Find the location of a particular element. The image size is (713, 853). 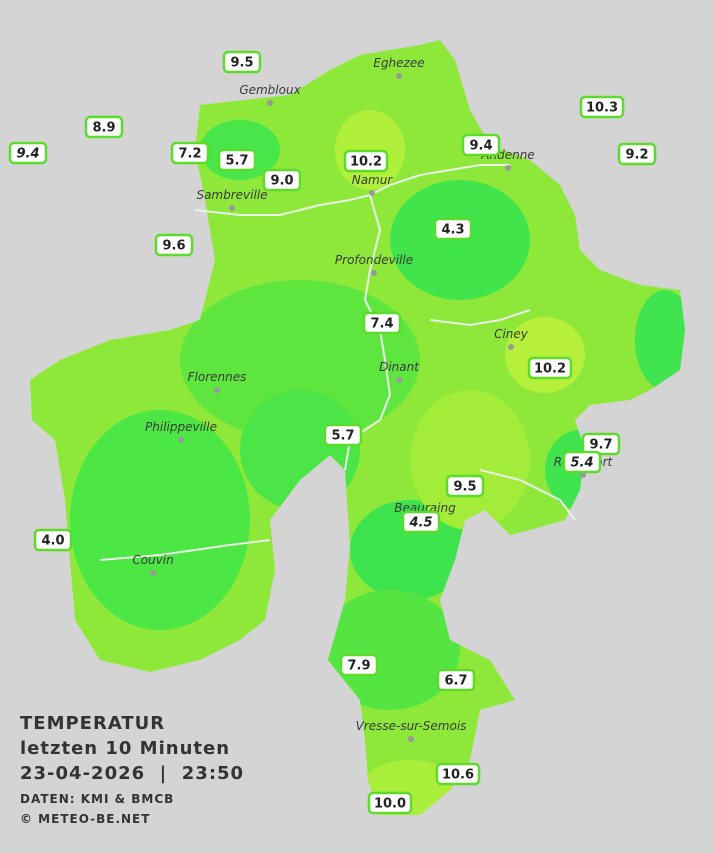

station-value: 9.6 is located at coordinates (173, 246).